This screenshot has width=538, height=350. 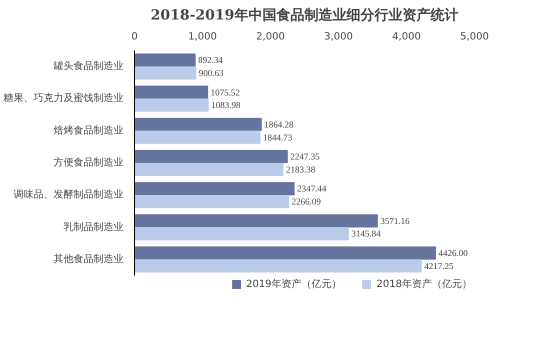 I want to click on legend-label: 2018年资产（亿元）, so click(x=424, y=284).